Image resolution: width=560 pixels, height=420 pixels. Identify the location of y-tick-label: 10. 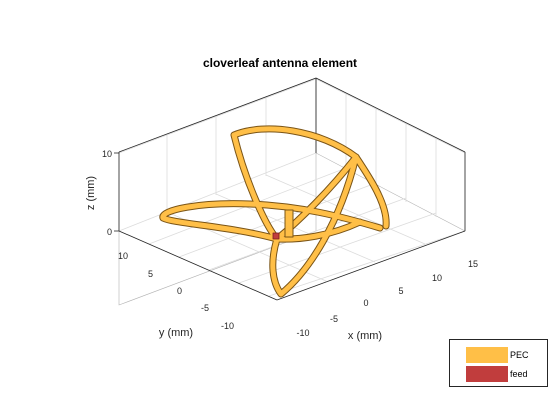
(123, 256).